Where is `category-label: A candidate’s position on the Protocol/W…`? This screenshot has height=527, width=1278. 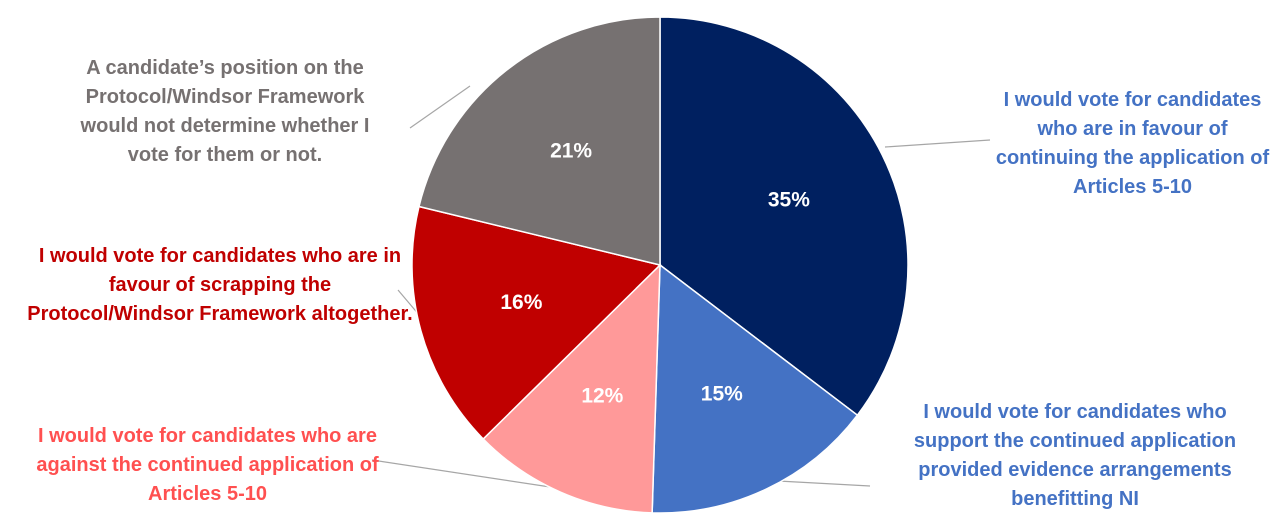 category-label: A candidate’s position on the Protocol/W… is located at coordinates (225, 111).